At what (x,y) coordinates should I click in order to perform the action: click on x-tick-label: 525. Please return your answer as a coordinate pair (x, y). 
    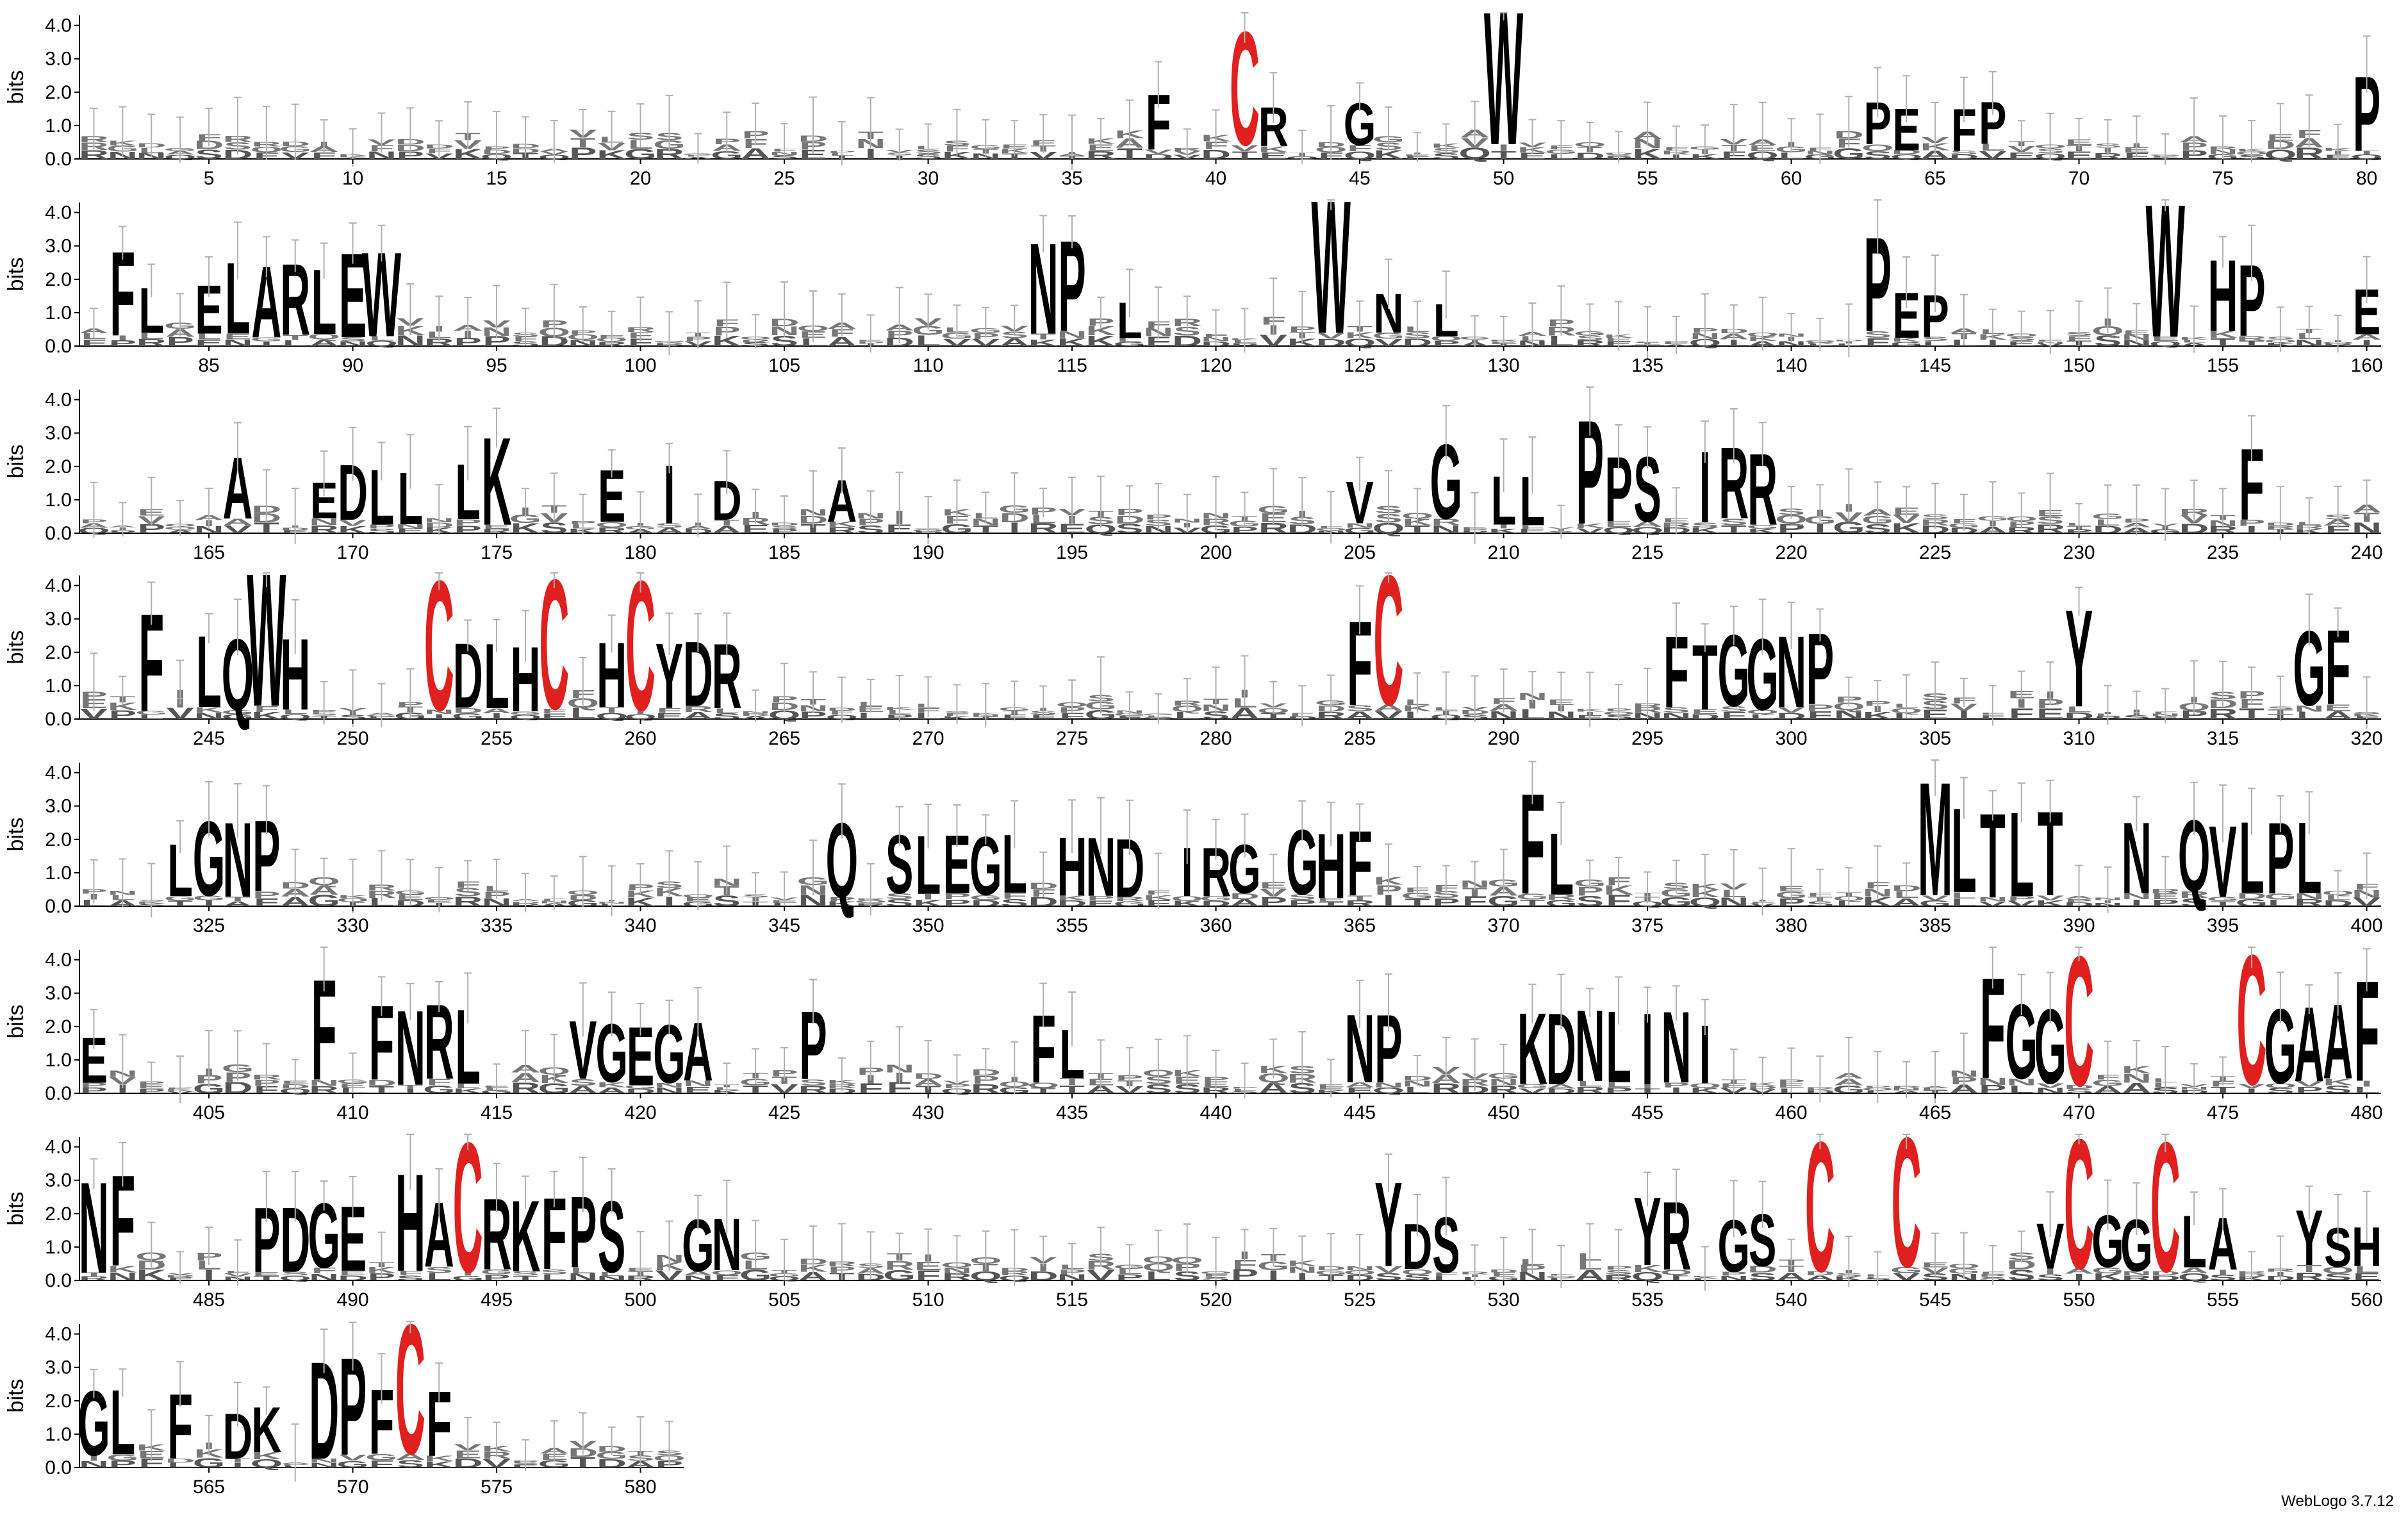
    Looking at the image, I should click on (1360, 1300).